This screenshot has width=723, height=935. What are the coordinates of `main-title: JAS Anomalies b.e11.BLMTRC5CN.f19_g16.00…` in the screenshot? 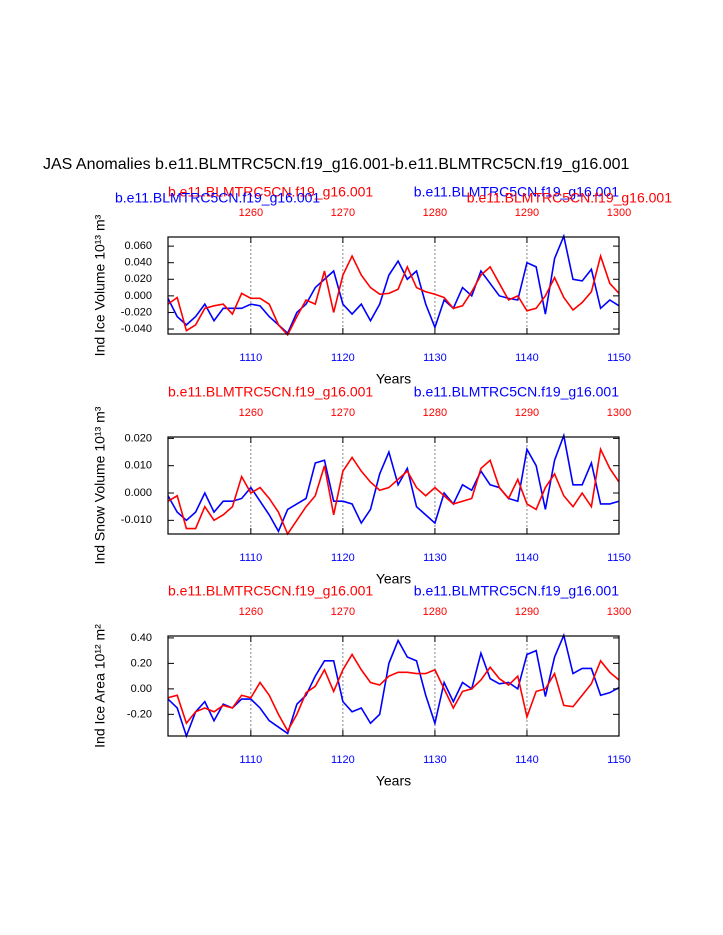 It's located at (336, 164).